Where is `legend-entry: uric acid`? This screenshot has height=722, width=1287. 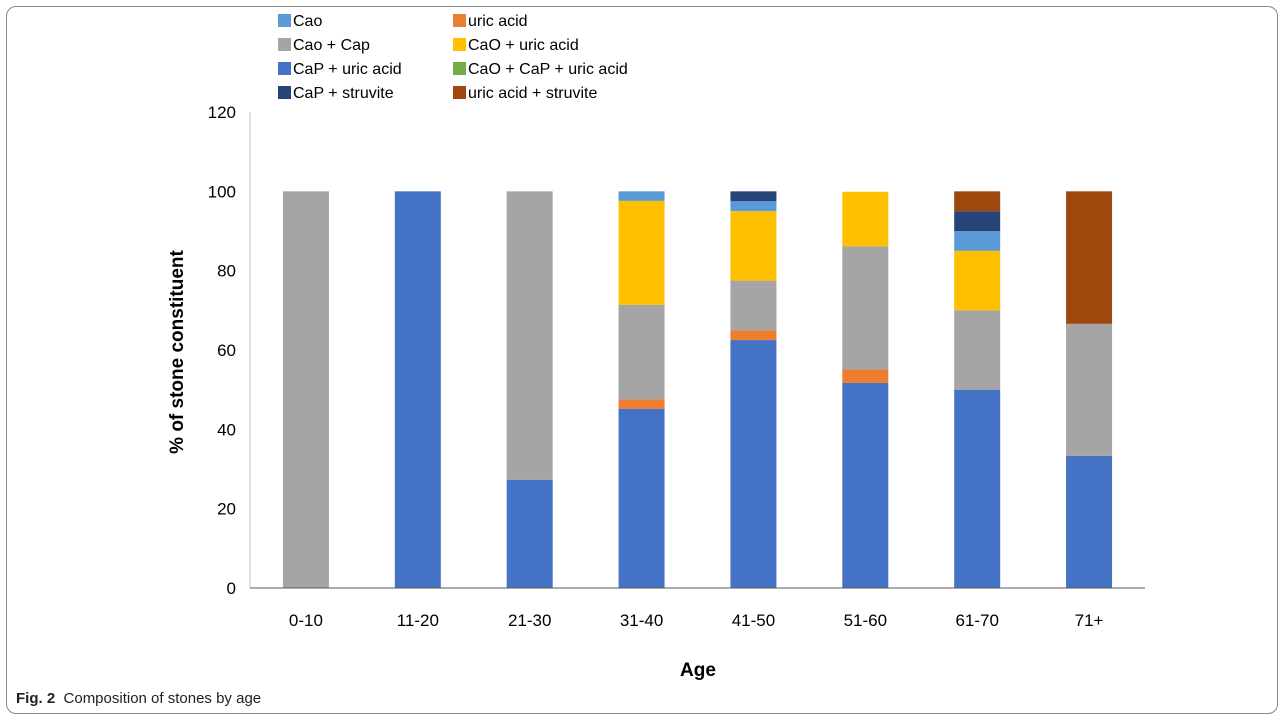
legend-entry: uric acid is located at coordinates (490, 21).